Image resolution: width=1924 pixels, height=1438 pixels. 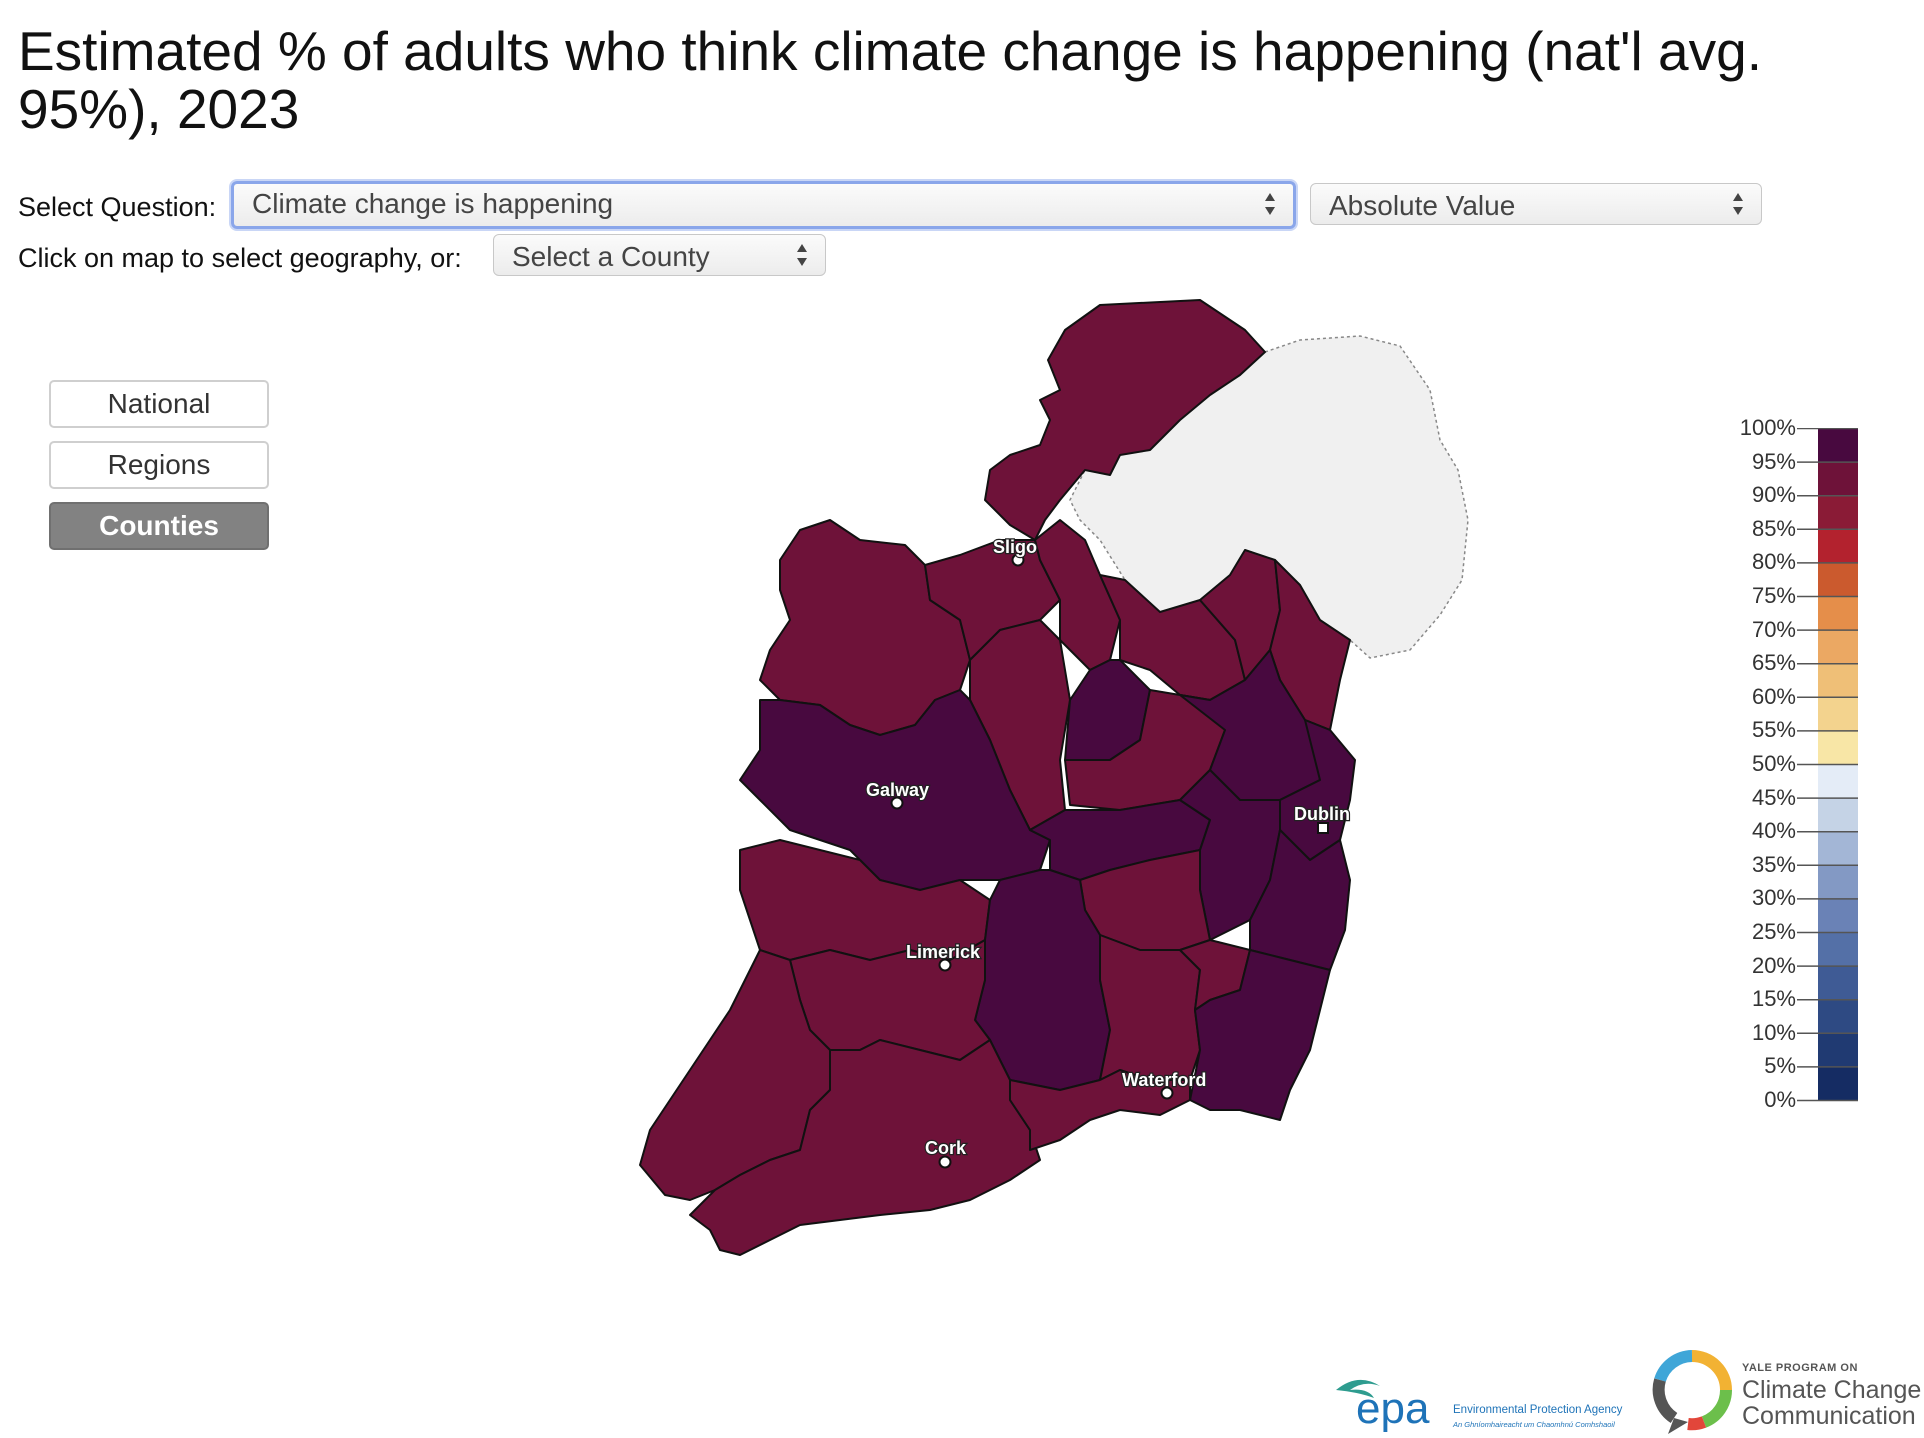 What do you see at coordinates (1800, 1368) in the screenshot?
I see `yale-program-label: YALE PROGRAM ON` at bounding box center [1800, 1368].